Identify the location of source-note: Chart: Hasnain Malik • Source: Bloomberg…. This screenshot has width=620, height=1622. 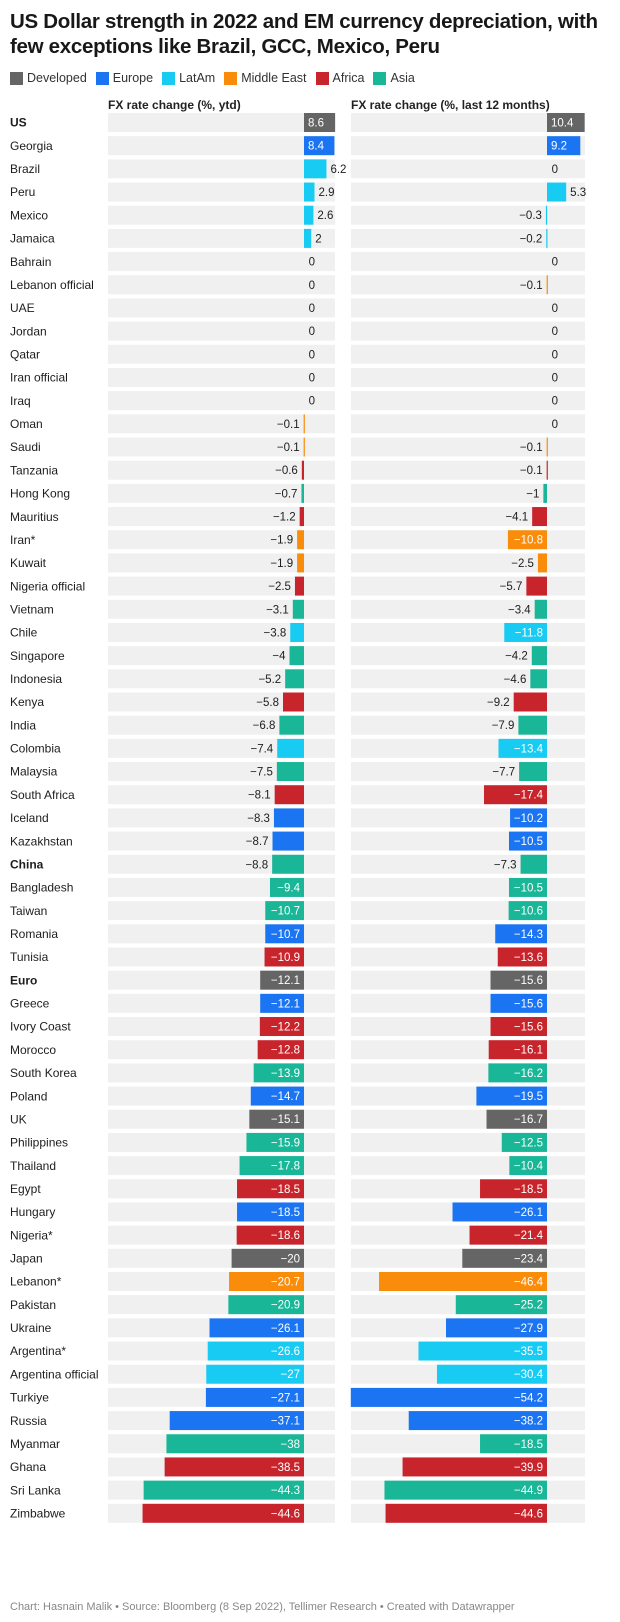
(262, 1607).